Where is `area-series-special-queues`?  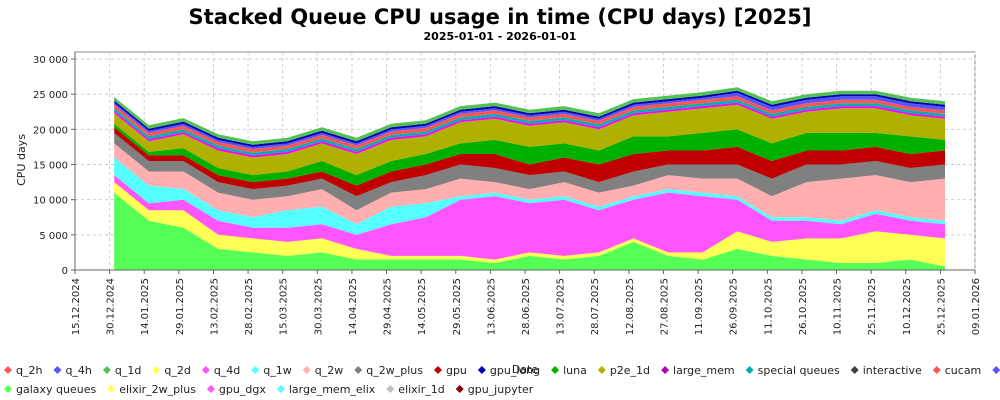 area-series-special-queues is located at coordinates (529, 127).